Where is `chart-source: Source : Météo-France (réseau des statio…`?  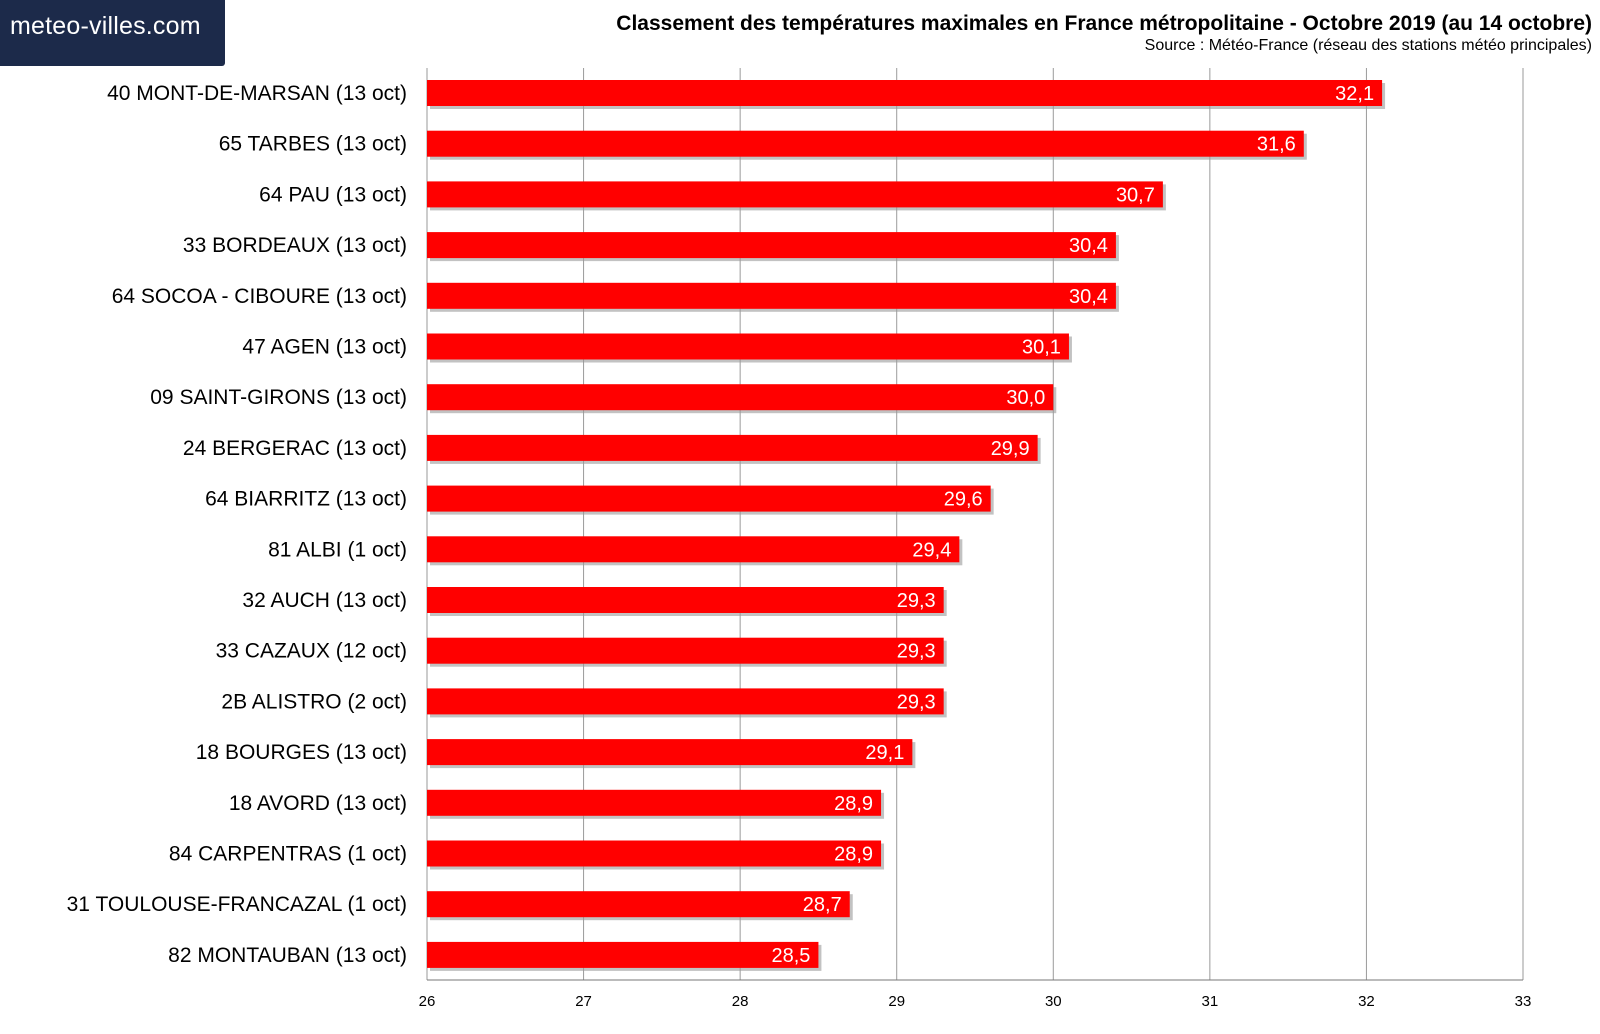
chart-source: Source : Météo-France (réseau des statio… is located at coordinates (1368, 45).